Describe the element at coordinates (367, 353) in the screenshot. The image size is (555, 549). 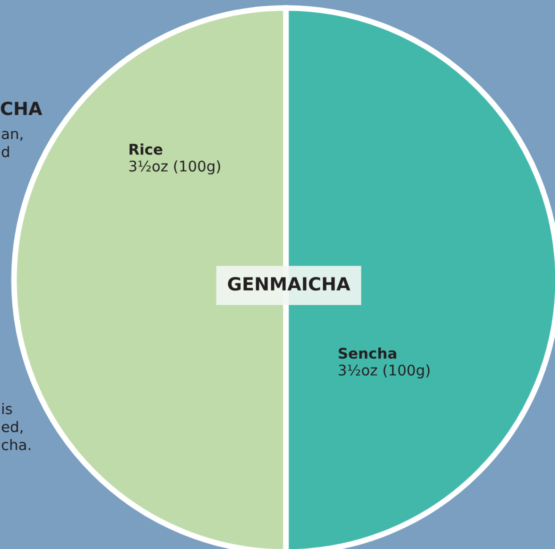
I see `slice-label: Sencha` at that location.